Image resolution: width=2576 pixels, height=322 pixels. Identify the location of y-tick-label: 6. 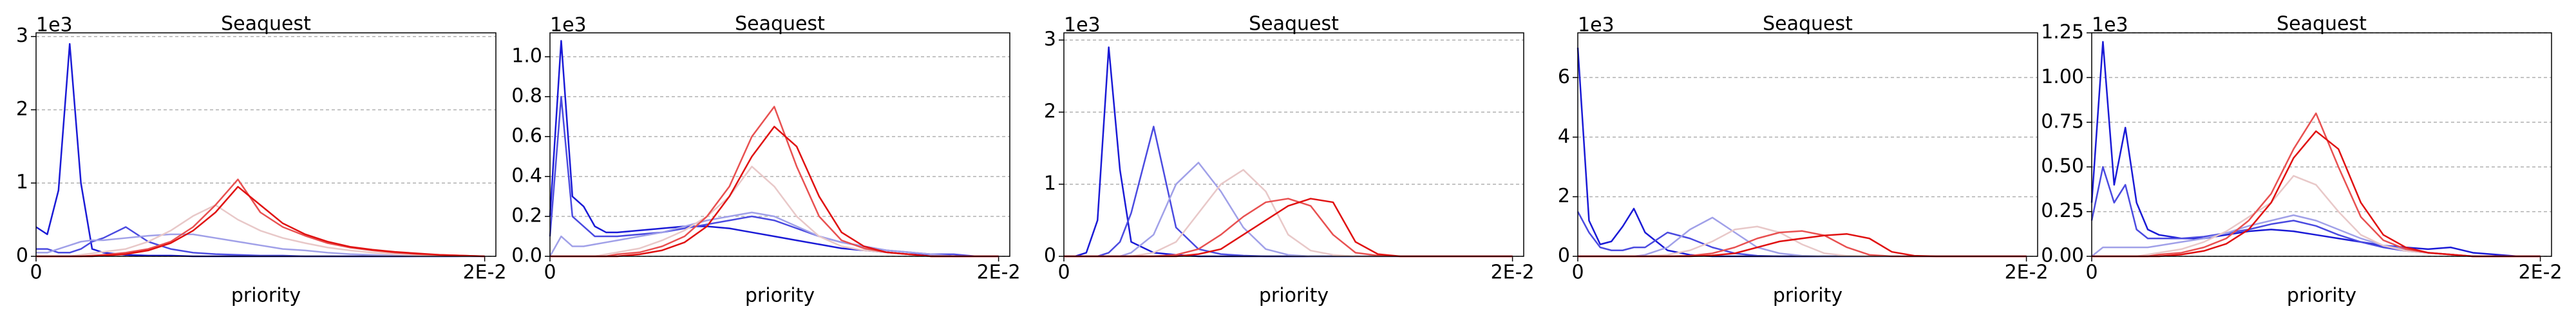
(1564, 77).